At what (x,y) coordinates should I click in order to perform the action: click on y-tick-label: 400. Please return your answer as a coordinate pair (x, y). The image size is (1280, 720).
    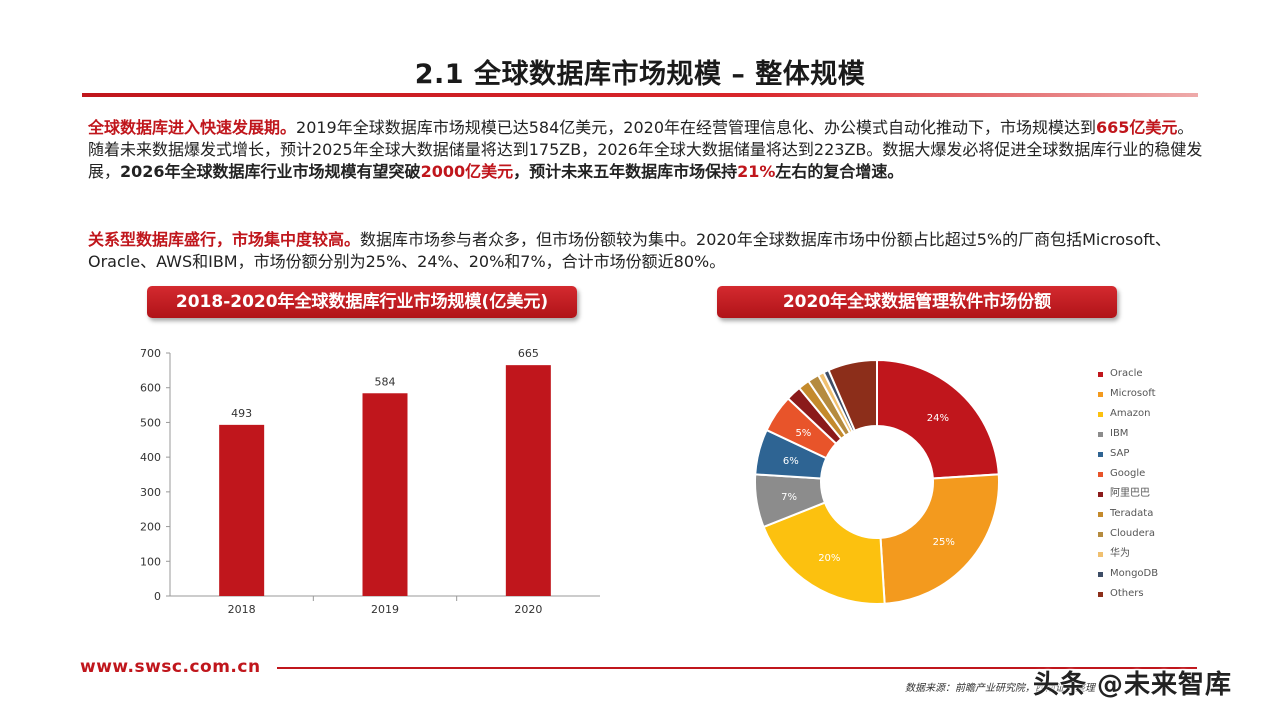
    Looking at the image, I should click on (150, 457).